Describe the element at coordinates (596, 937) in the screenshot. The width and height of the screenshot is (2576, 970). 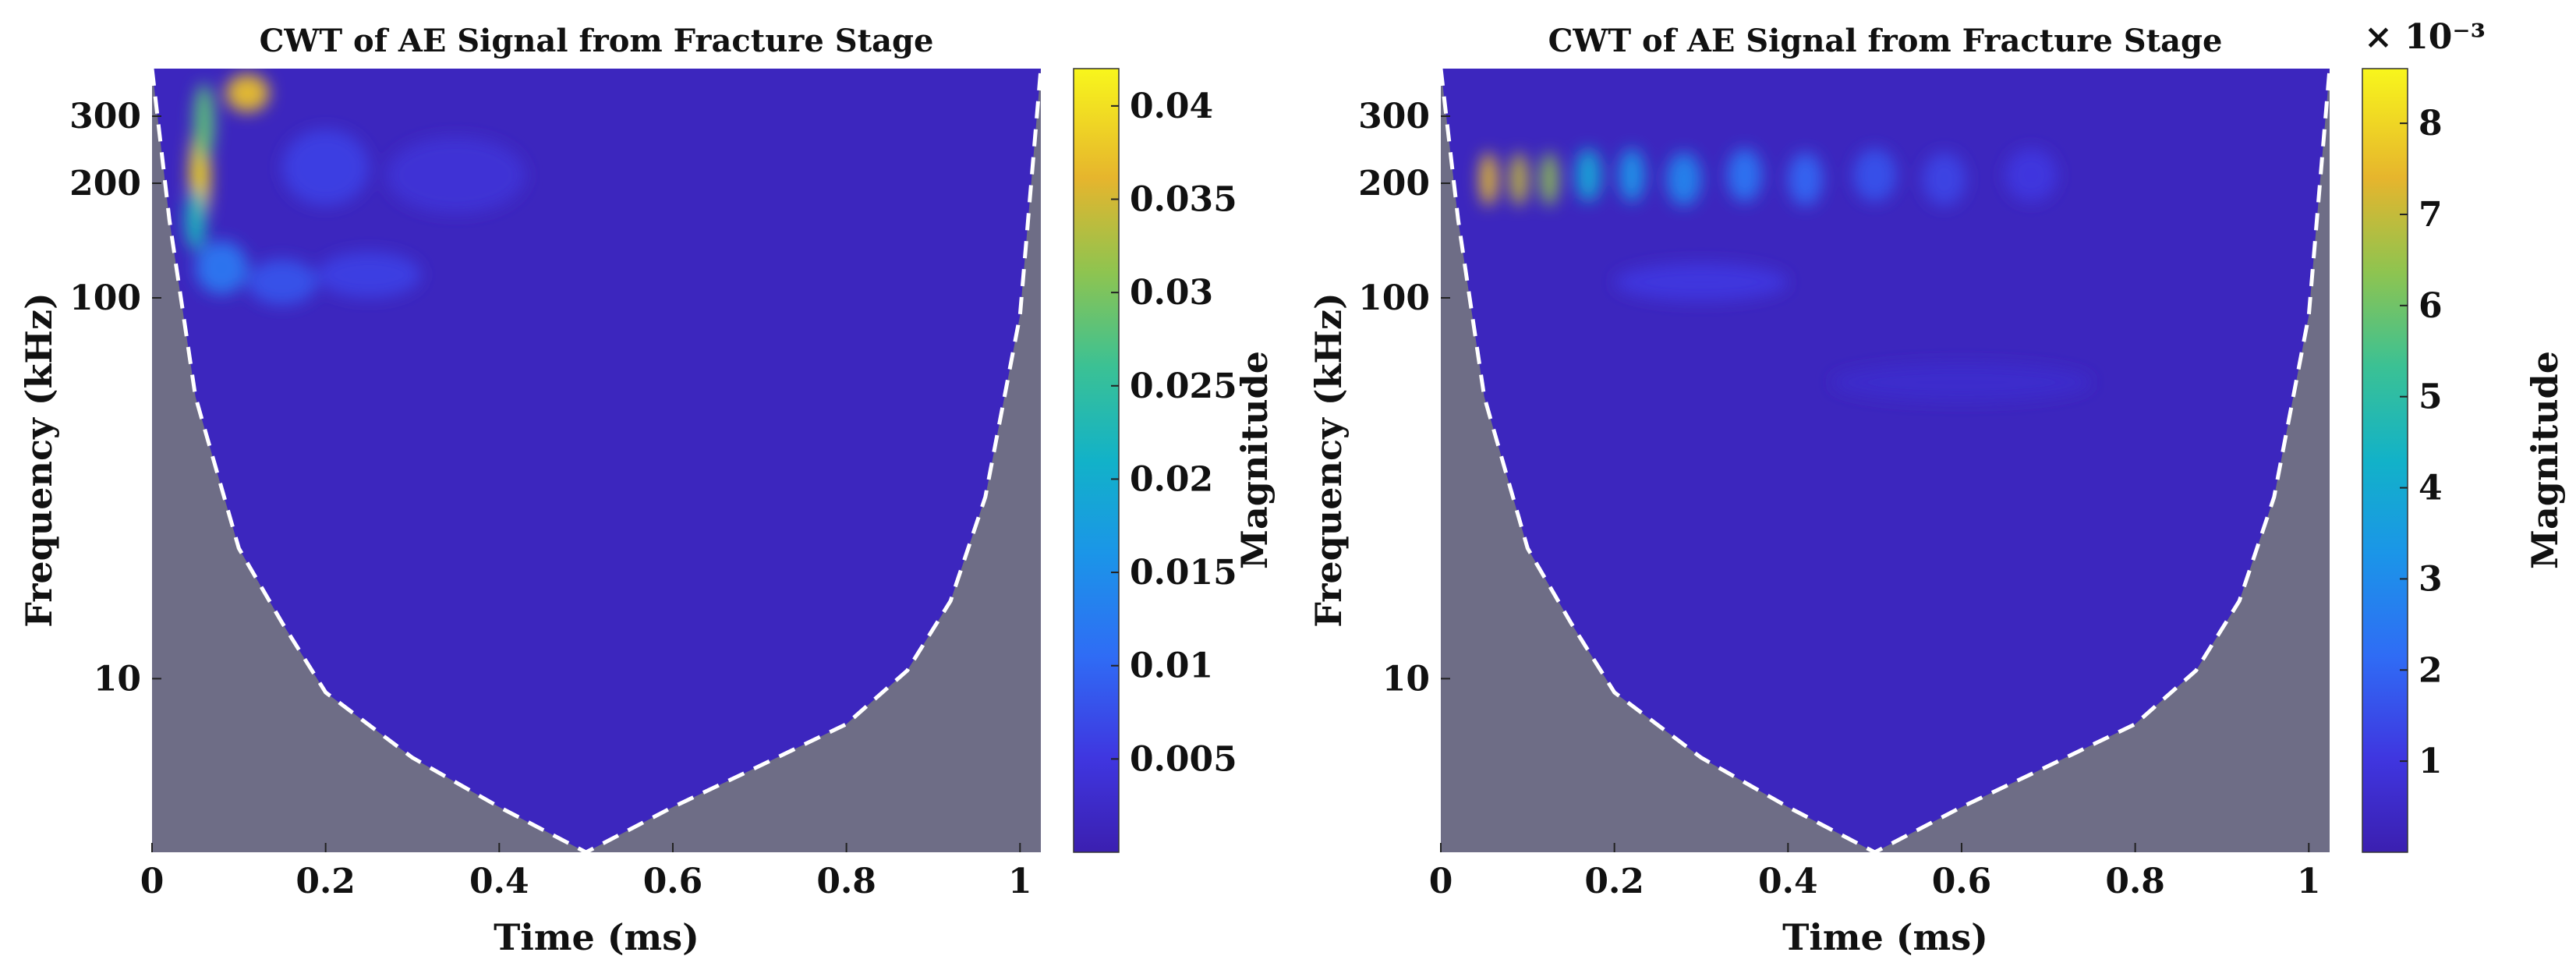
I see `chart-left-xlabel: Time (ms)` at that location.